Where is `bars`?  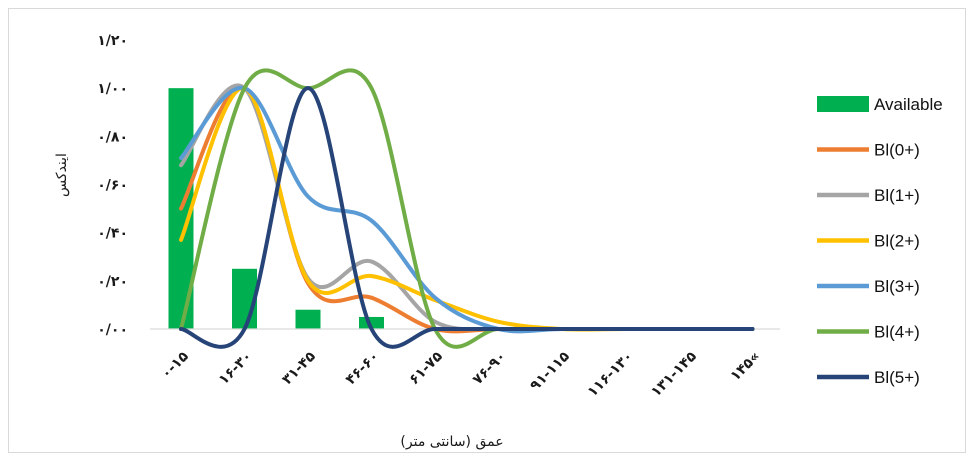 bars is located at coordinates (276, 209).